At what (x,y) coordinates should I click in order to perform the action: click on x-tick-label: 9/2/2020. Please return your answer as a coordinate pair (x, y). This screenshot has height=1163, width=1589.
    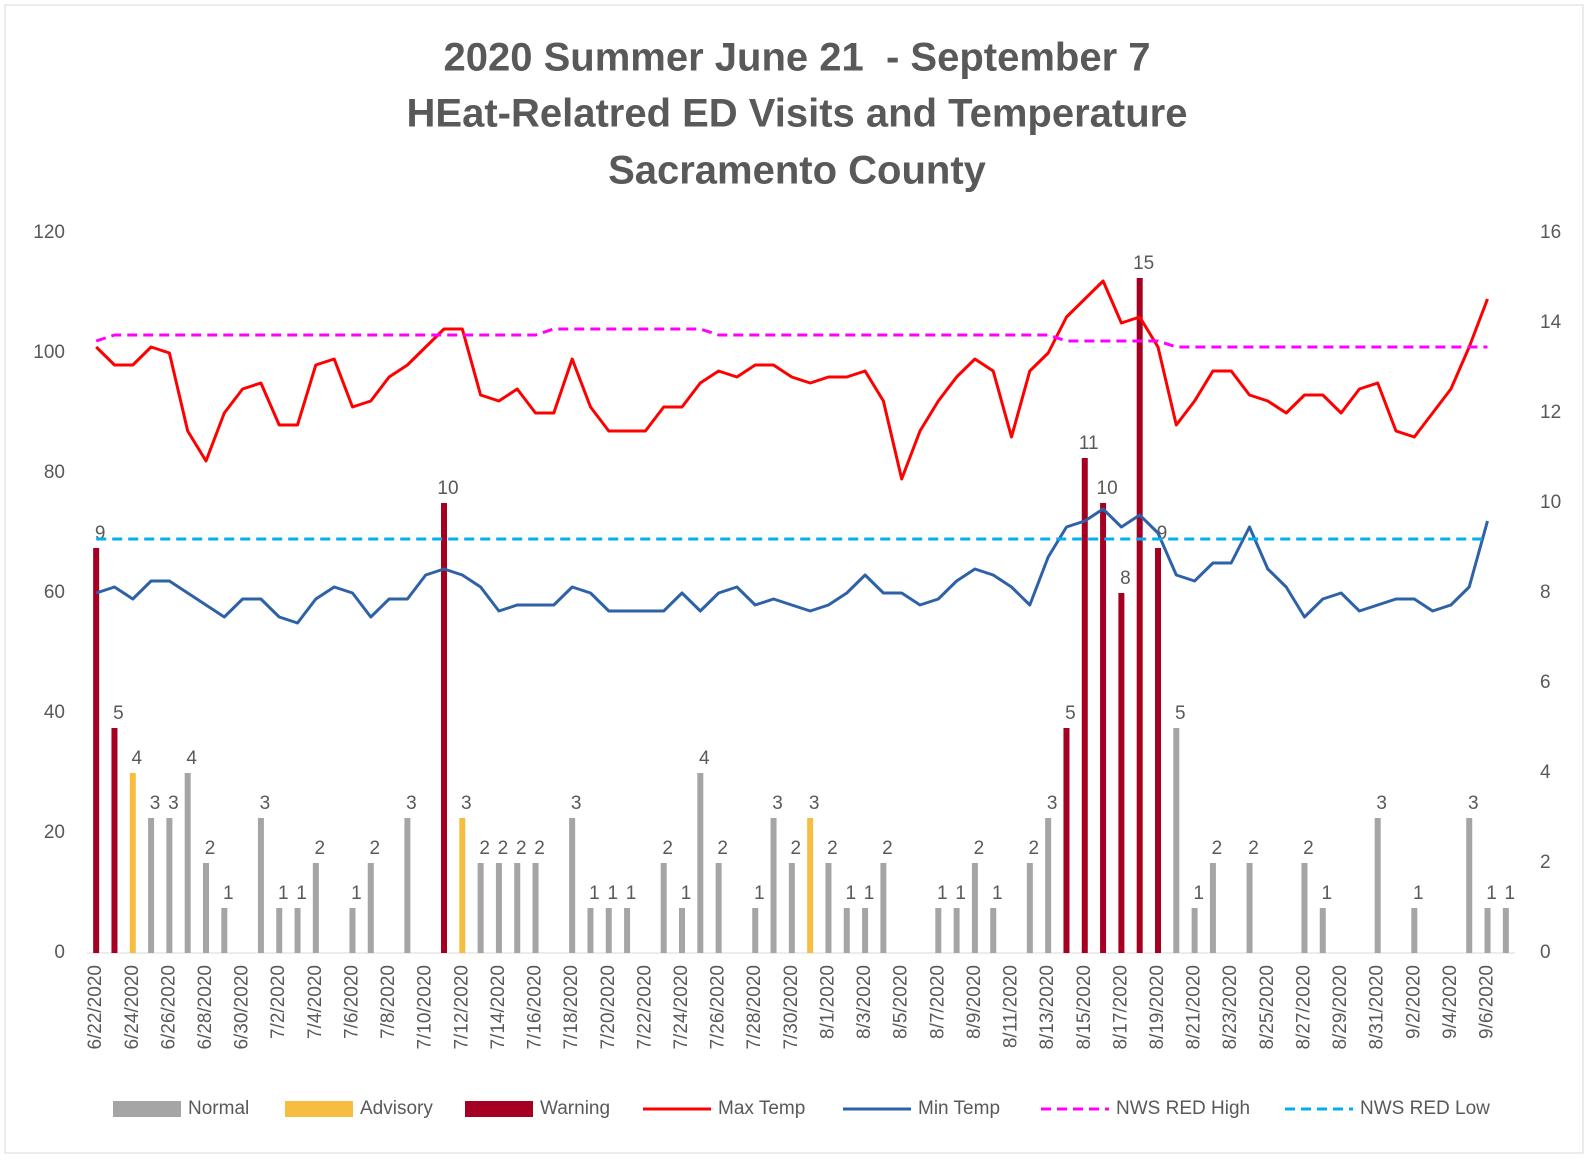
    Looking at the image, I should click on (1413, 1002).